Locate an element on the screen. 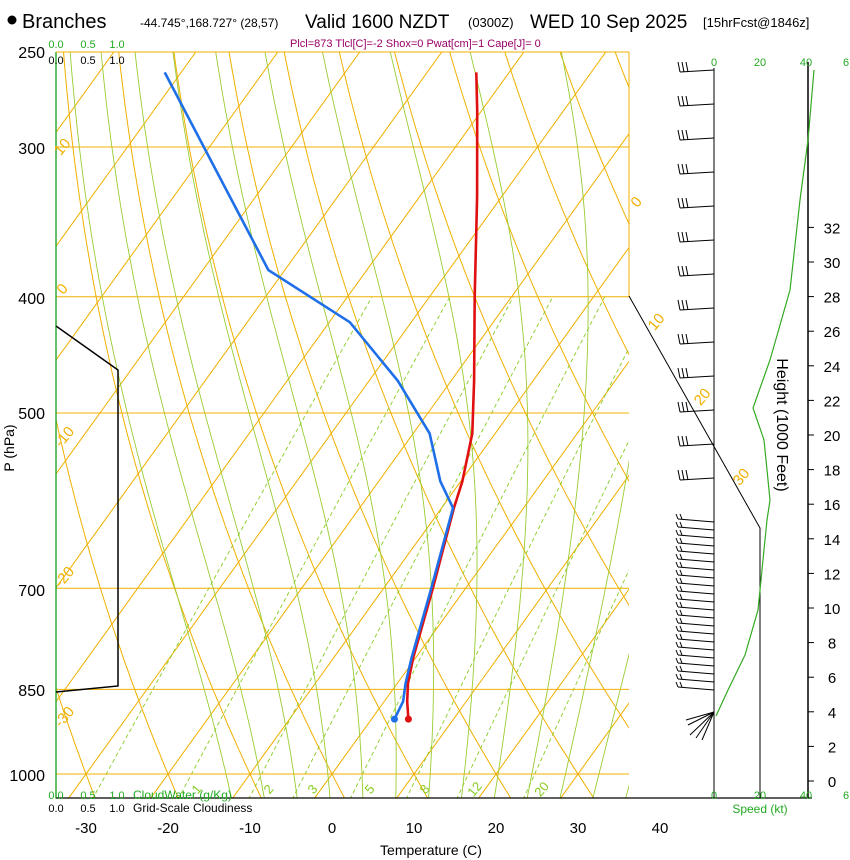 The width and height of the screenshot is (850, 860). height-tick-label: 10 is located at coordinates (832, 609).